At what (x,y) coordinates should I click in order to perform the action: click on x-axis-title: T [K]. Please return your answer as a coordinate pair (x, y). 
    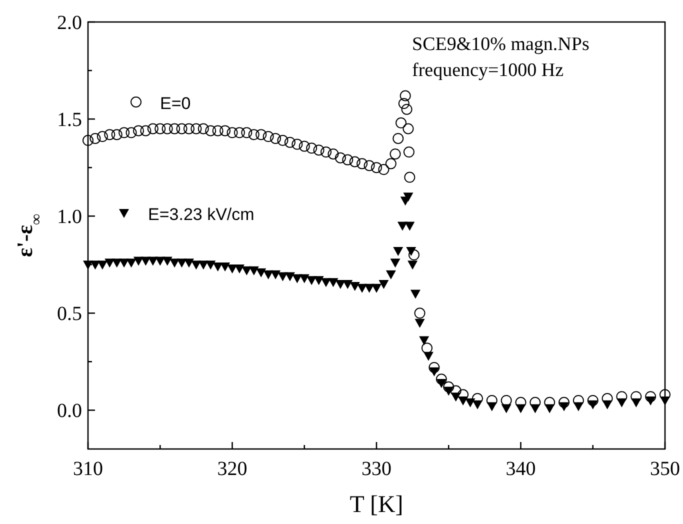
    Looking at the image, I should click on (377, 505).